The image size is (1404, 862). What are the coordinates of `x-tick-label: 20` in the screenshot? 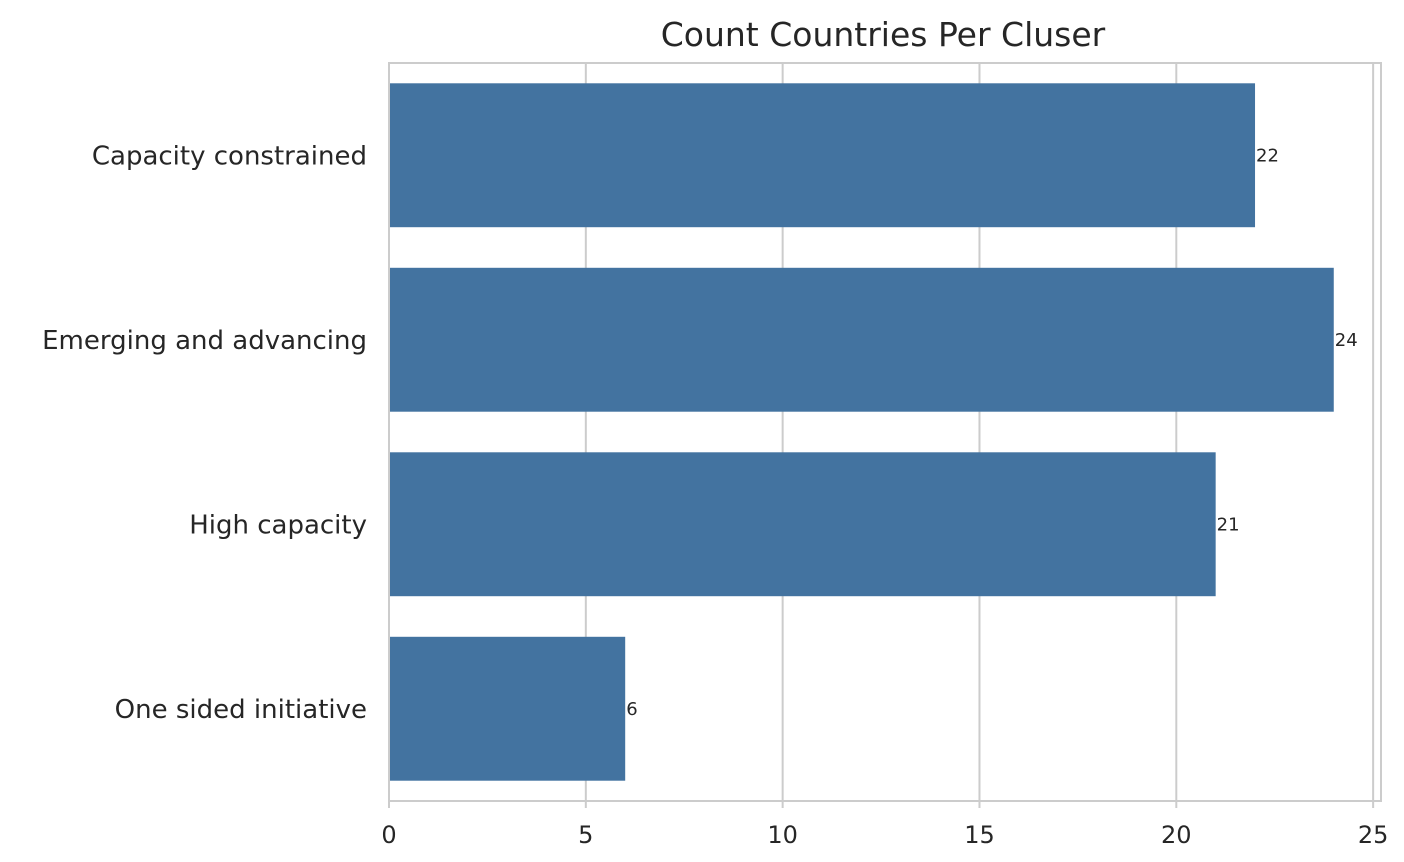 It's located at (1176, 835).